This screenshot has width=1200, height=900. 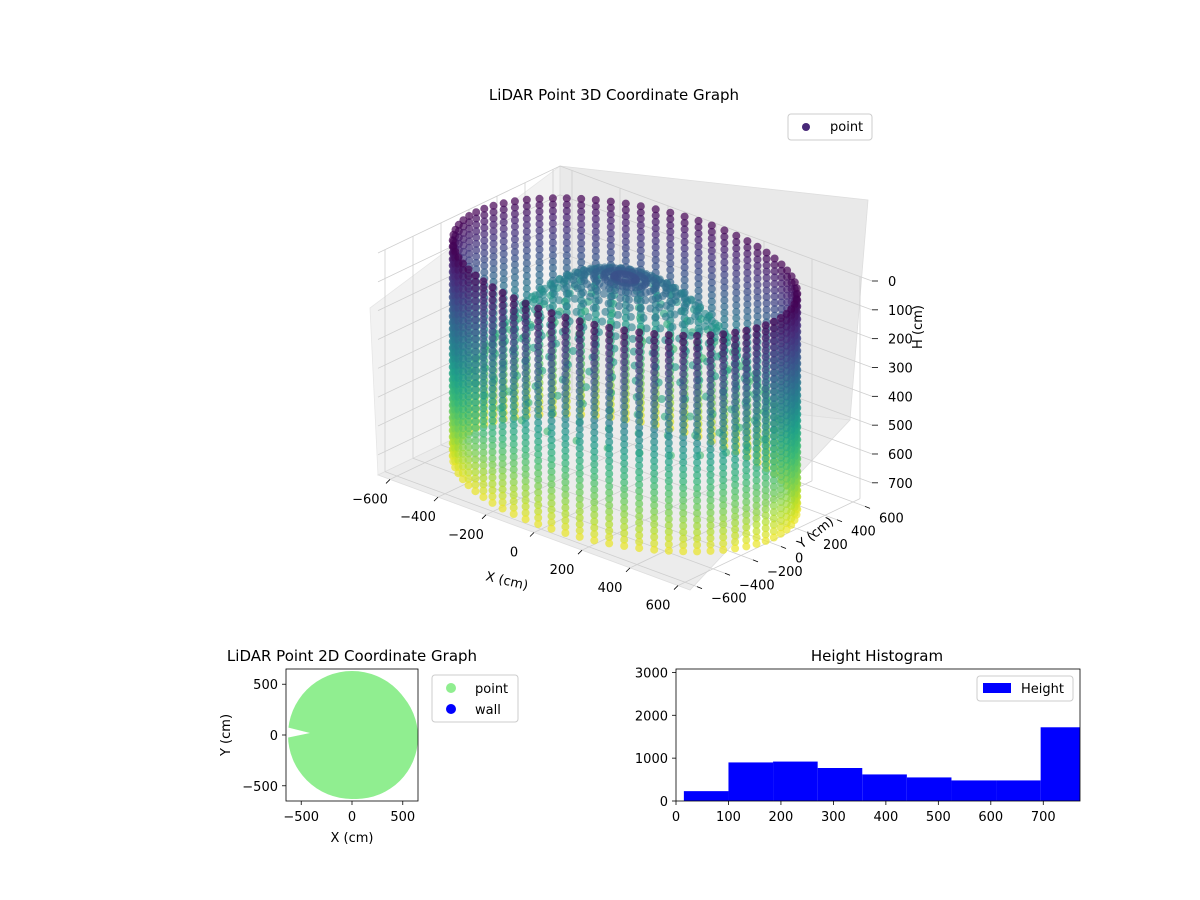 I want to click on x-tick-3d, so click(x=436, y=499).